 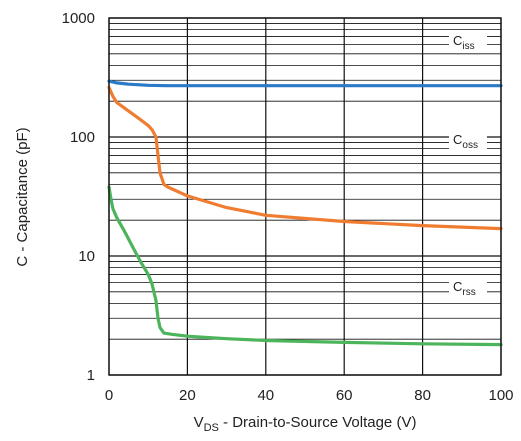 What do you see at coordinates (265, 395) in the screenshot?
I see `x-tick-label: 40` at bounding box center [265, 395].